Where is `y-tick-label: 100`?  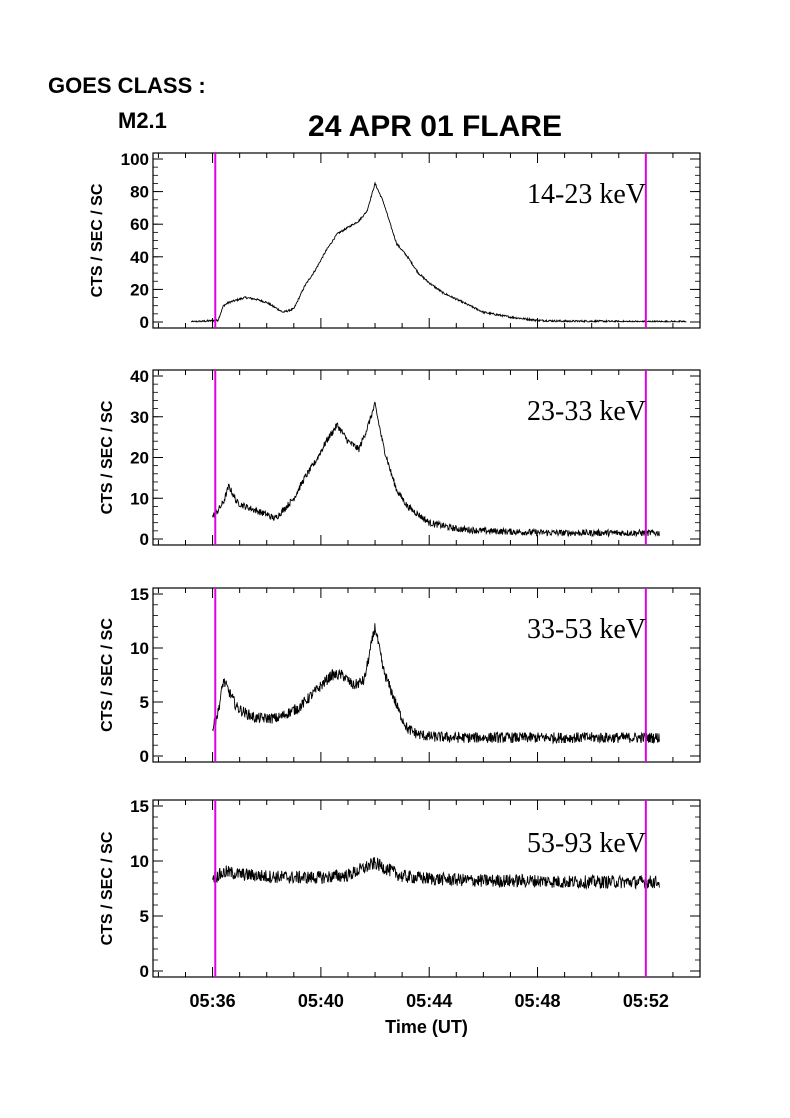 y-tick-label: 100 is located at coordinates (135, 159).